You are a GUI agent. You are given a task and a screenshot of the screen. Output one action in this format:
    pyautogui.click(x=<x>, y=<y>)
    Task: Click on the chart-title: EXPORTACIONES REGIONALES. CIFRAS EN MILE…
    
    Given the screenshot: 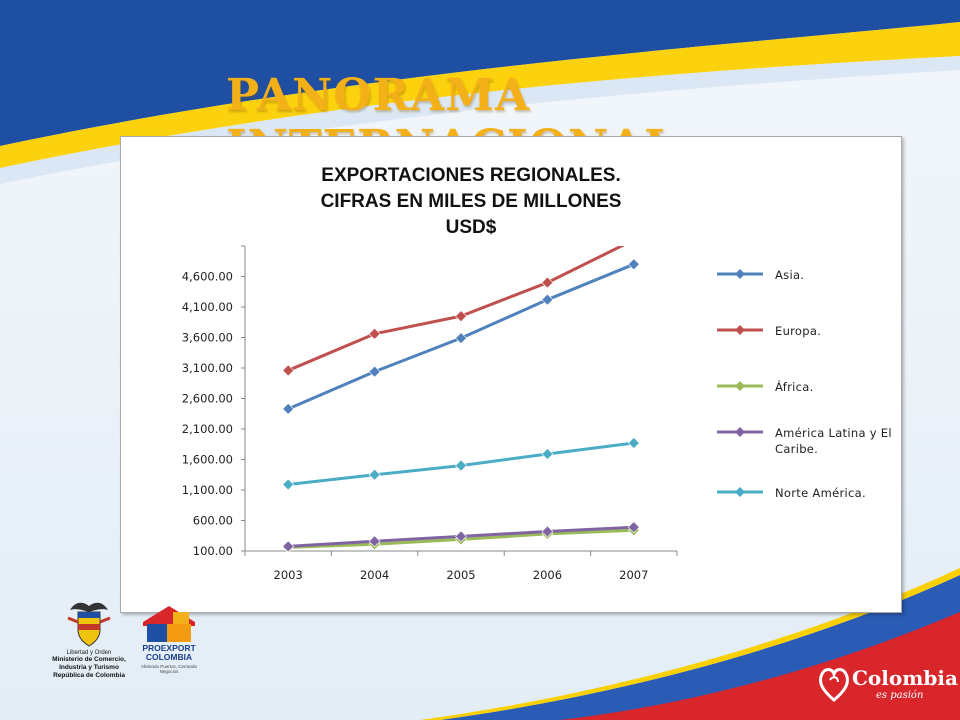 What is the action you would take?
    pyautogui.click(x=471, y=202)
    